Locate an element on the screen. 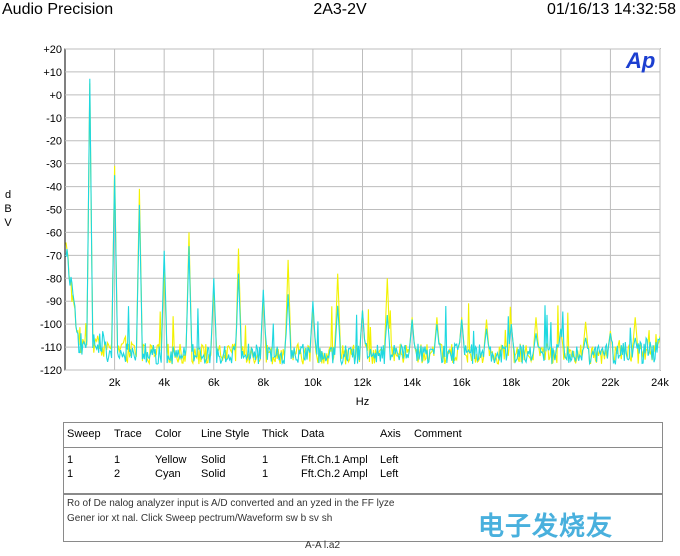 The height and width of the screenshot is (556, 680). legend-cell: Fft.Ch.1 Ampl is located at coordinates (334, 460).